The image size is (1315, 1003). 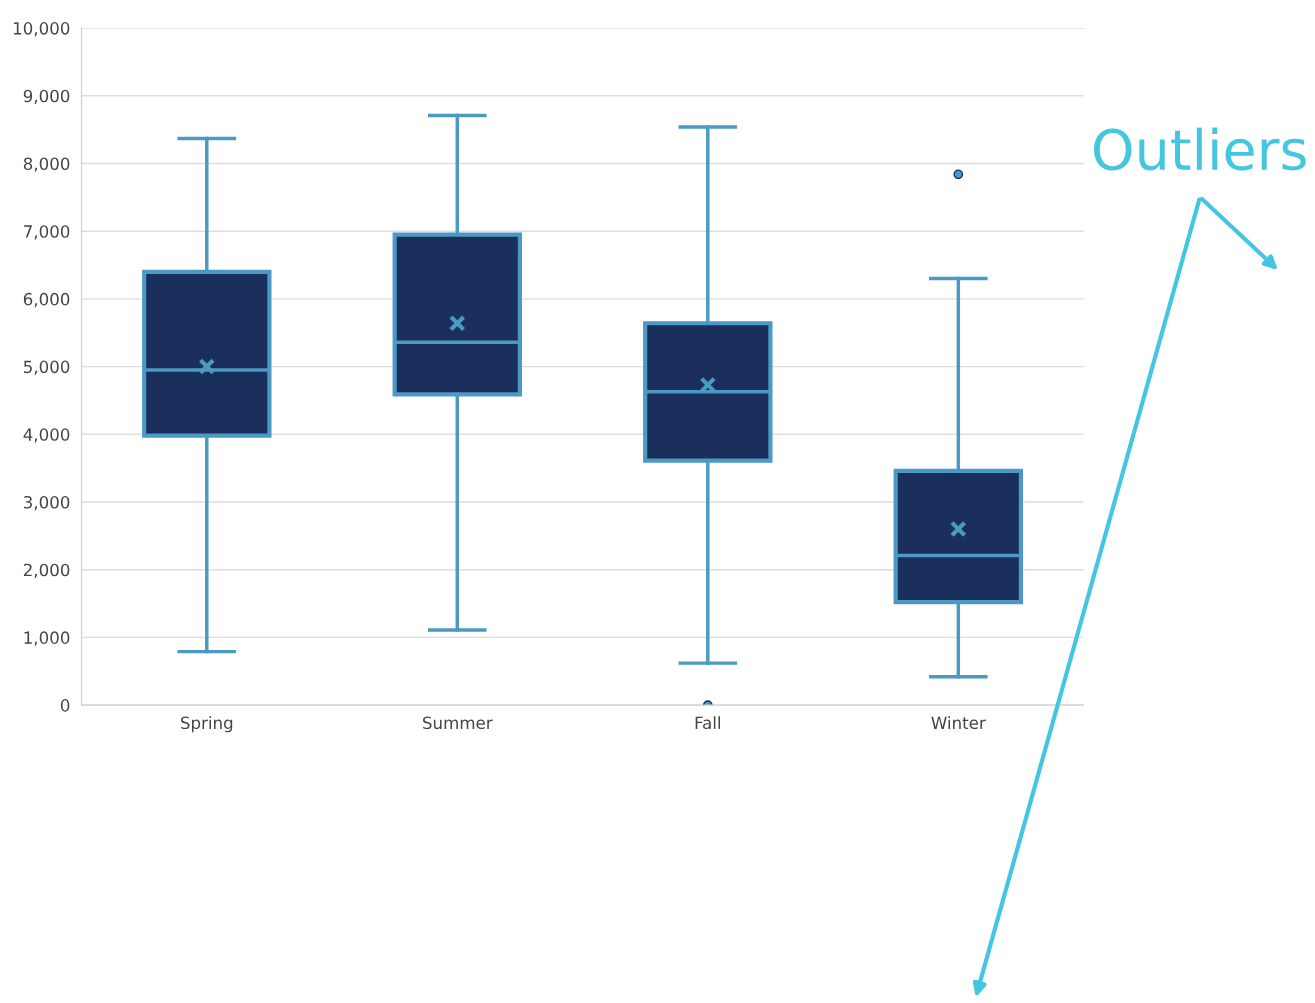 I want to click on x-tick-label: Fall, so click(x=708, y=723).